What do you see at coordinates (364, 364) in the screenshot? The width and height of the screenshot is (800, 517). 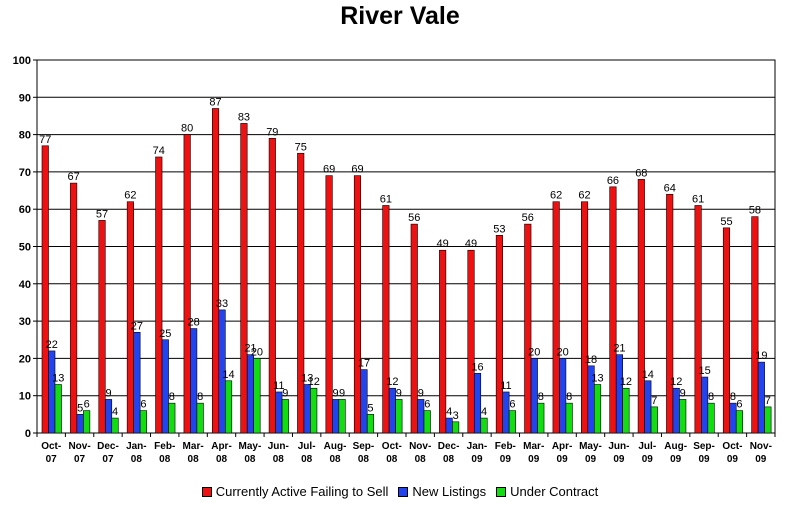 I see `data-label: 17` at bounding box center [364, 364].